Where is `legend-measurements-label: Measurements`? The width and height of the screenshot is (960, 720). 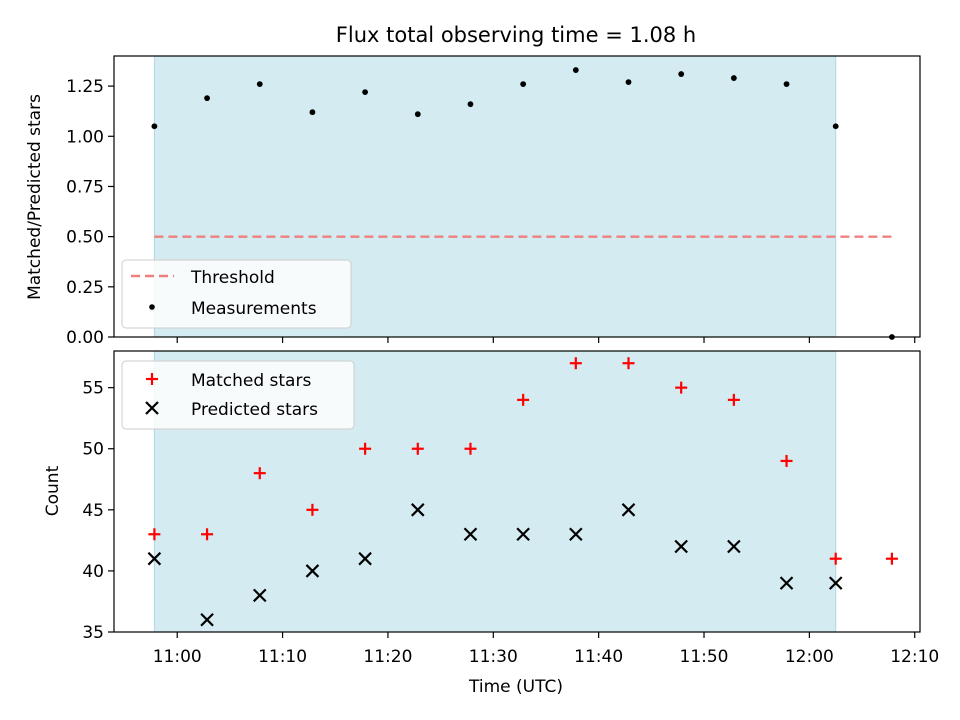
legend-measurements-label: Measurements is located at coordinates (254, 309).